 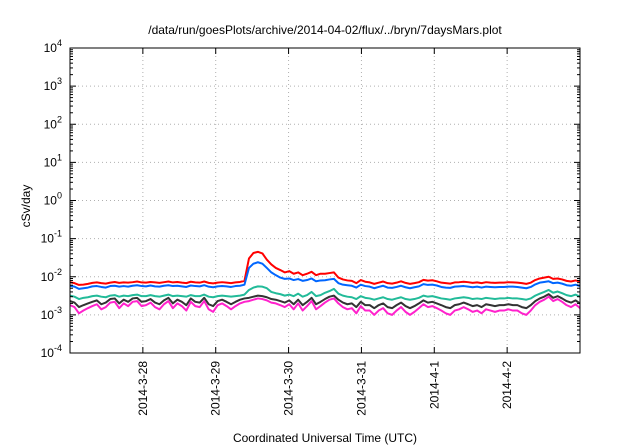 What do you see at coordinates (53, 122) in the screenshot?
I see `y-tick-label: 10²` at bounding box center [53, 122].